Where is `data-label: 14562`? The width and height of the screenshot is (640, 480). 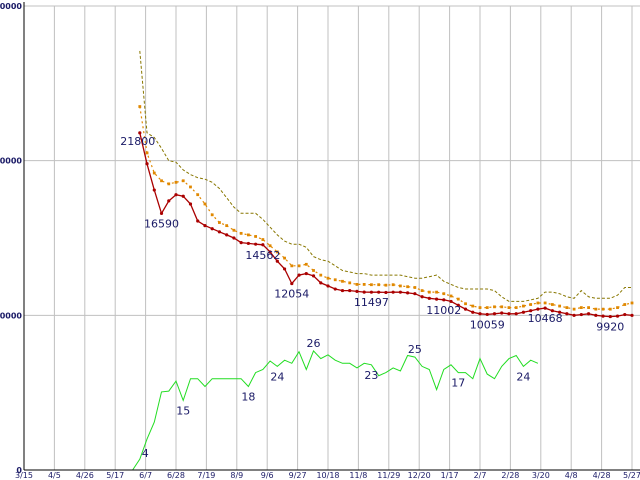 data-label: 14562 is located at coordinates (262, 255).